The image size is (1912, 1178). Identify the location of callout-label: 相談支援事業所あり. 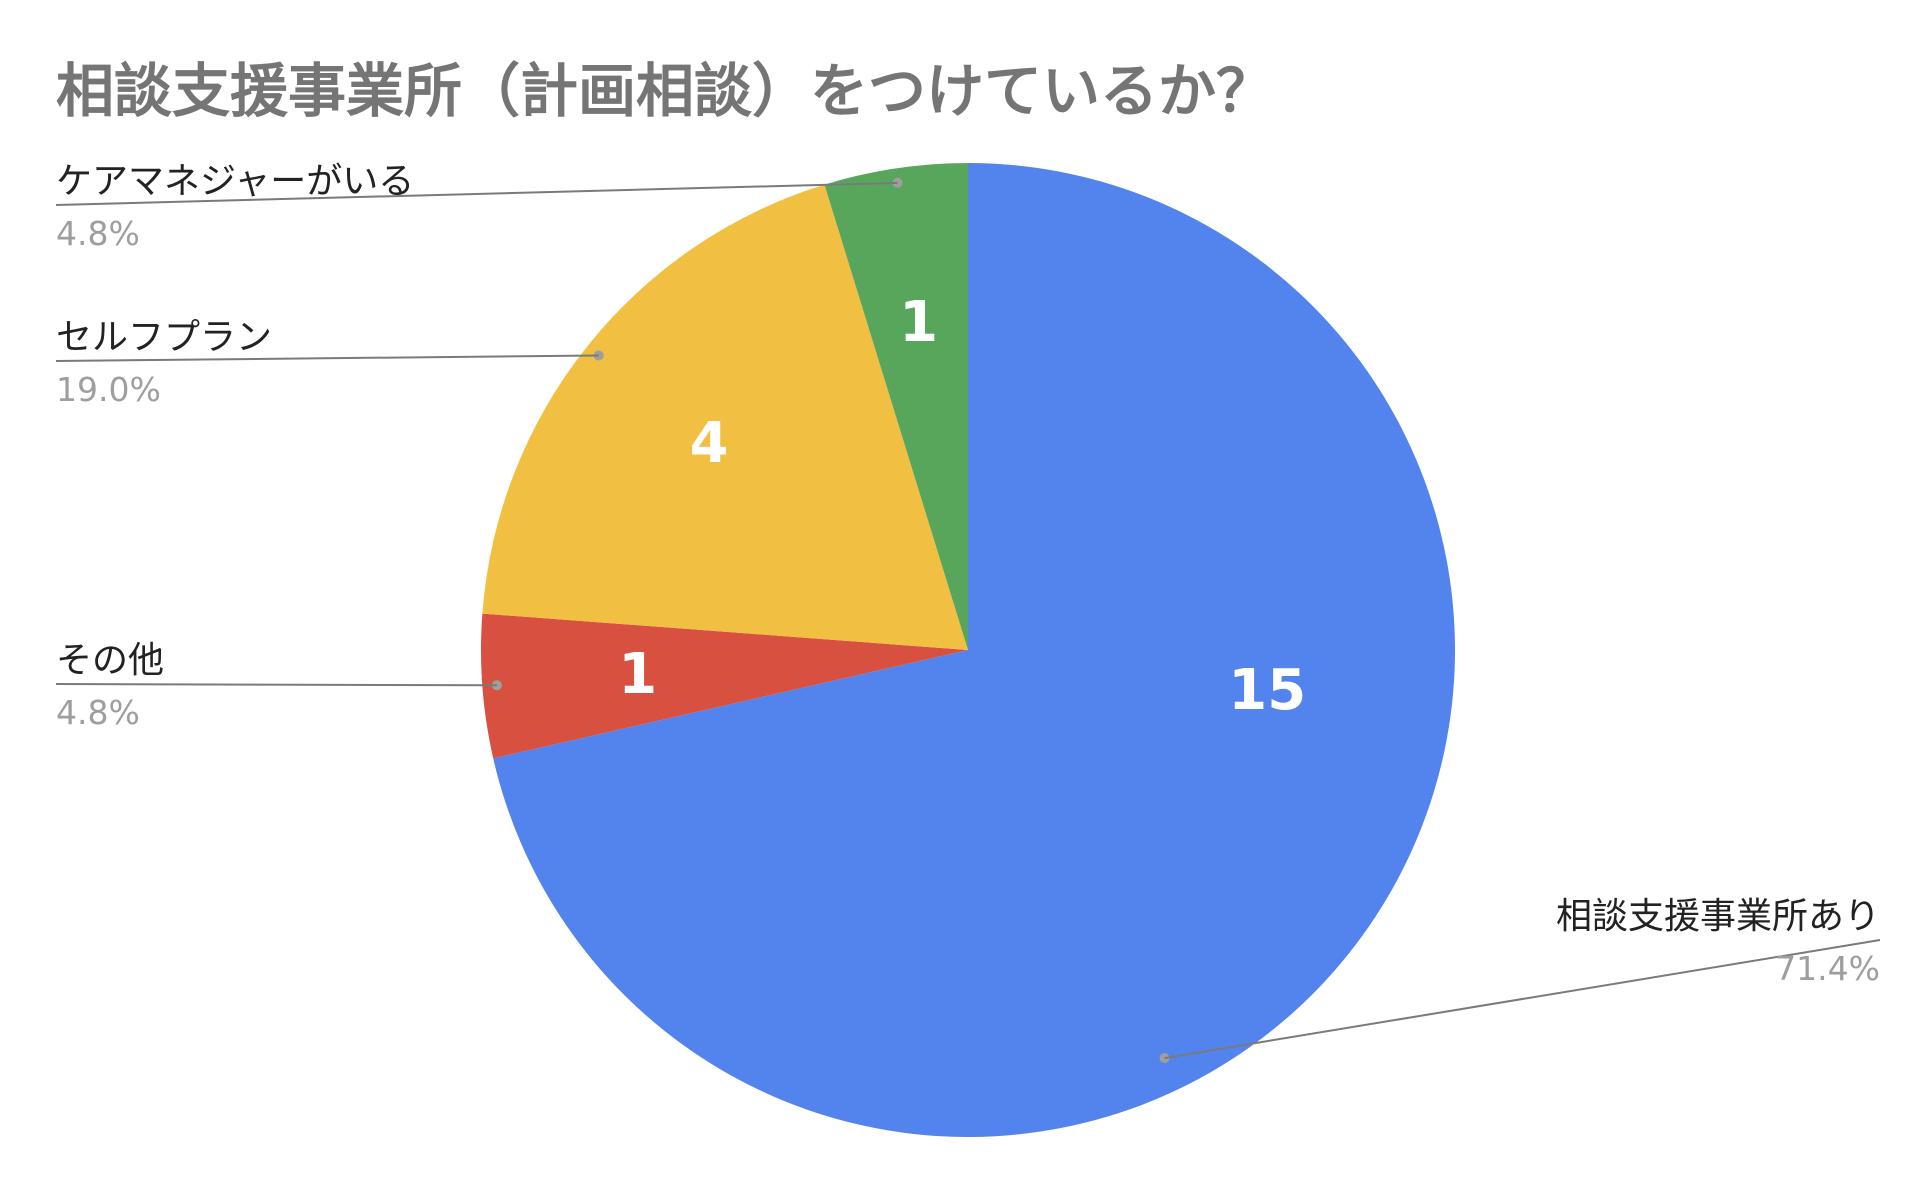
(1718, 916).